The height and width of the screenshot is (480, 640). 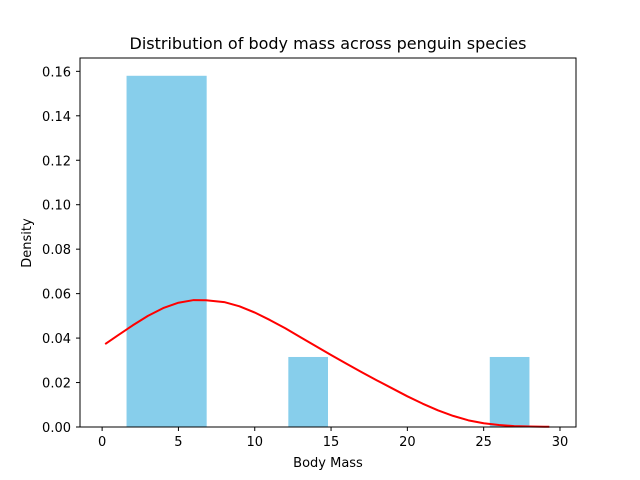 What do you see at coordinates (328, 463) in the screenshot?
I see `x-axis-label: Body Mass` at bounding box center [328, 463].